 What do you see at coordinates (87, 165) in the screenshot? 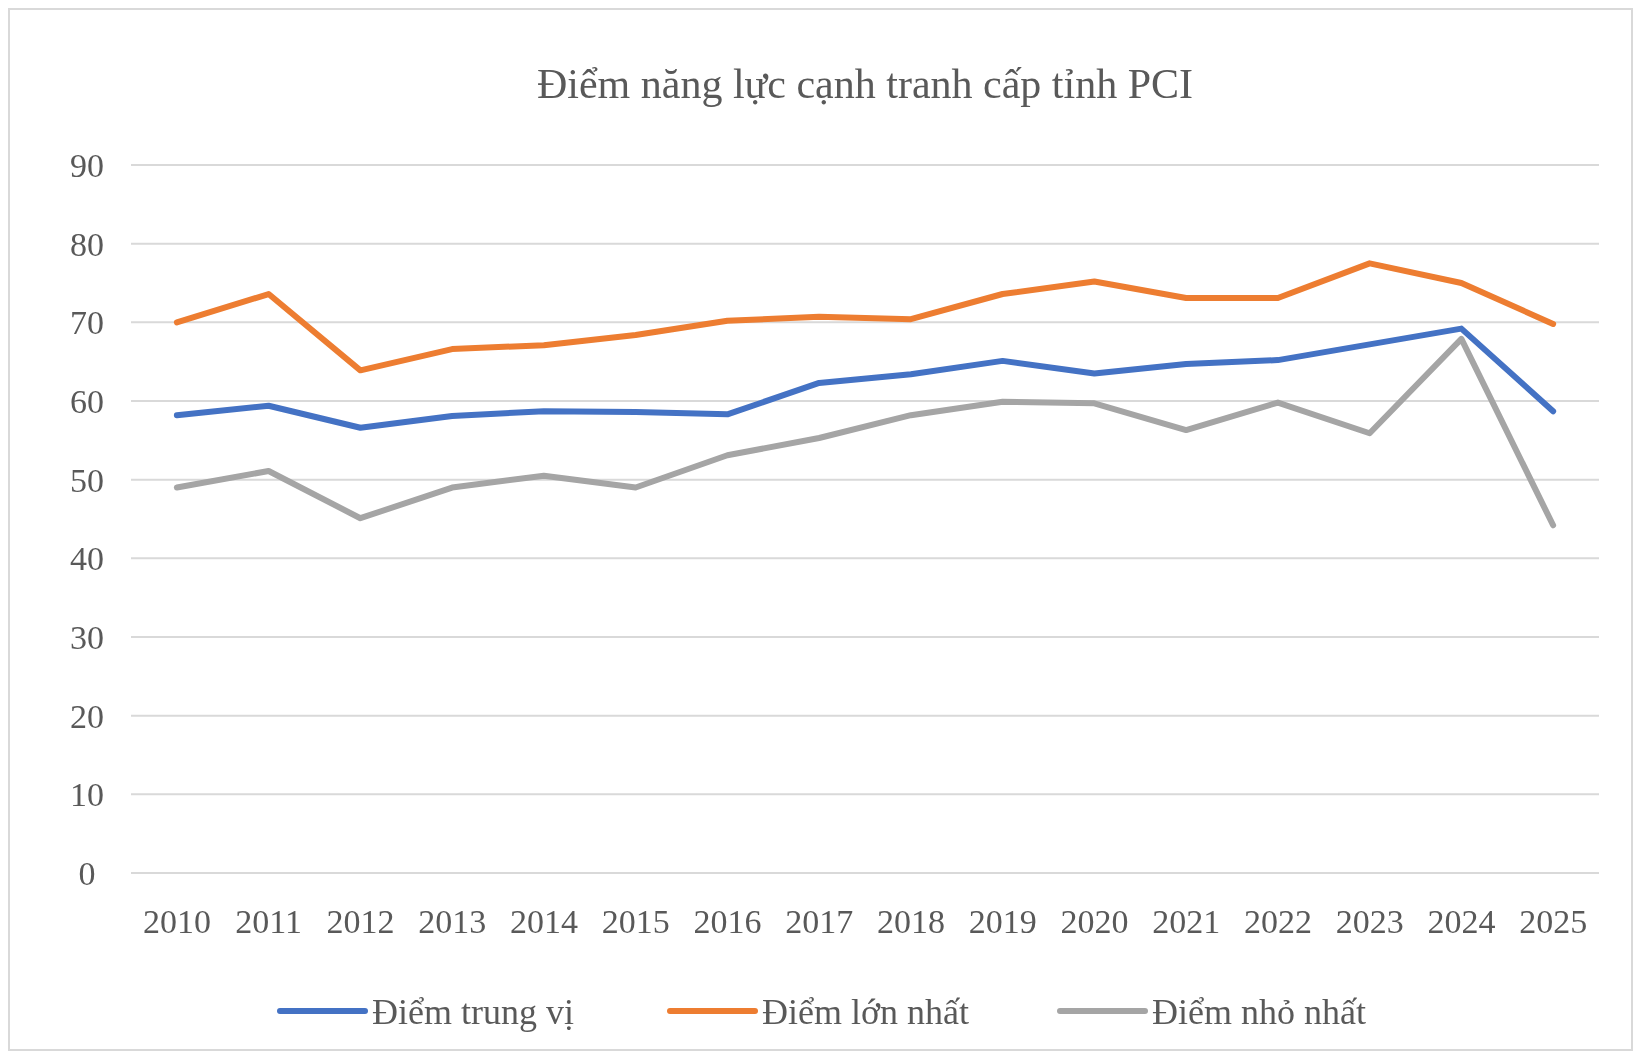
I see `y-tick-label: 90` at bounding box center [87, 165].